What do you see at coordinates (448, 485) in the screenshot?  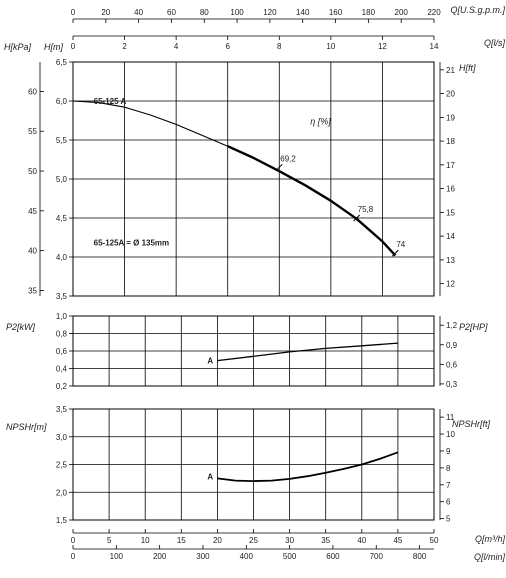 I see `npsh-ft-tick-label: 7` at bounding box center [448, 485].